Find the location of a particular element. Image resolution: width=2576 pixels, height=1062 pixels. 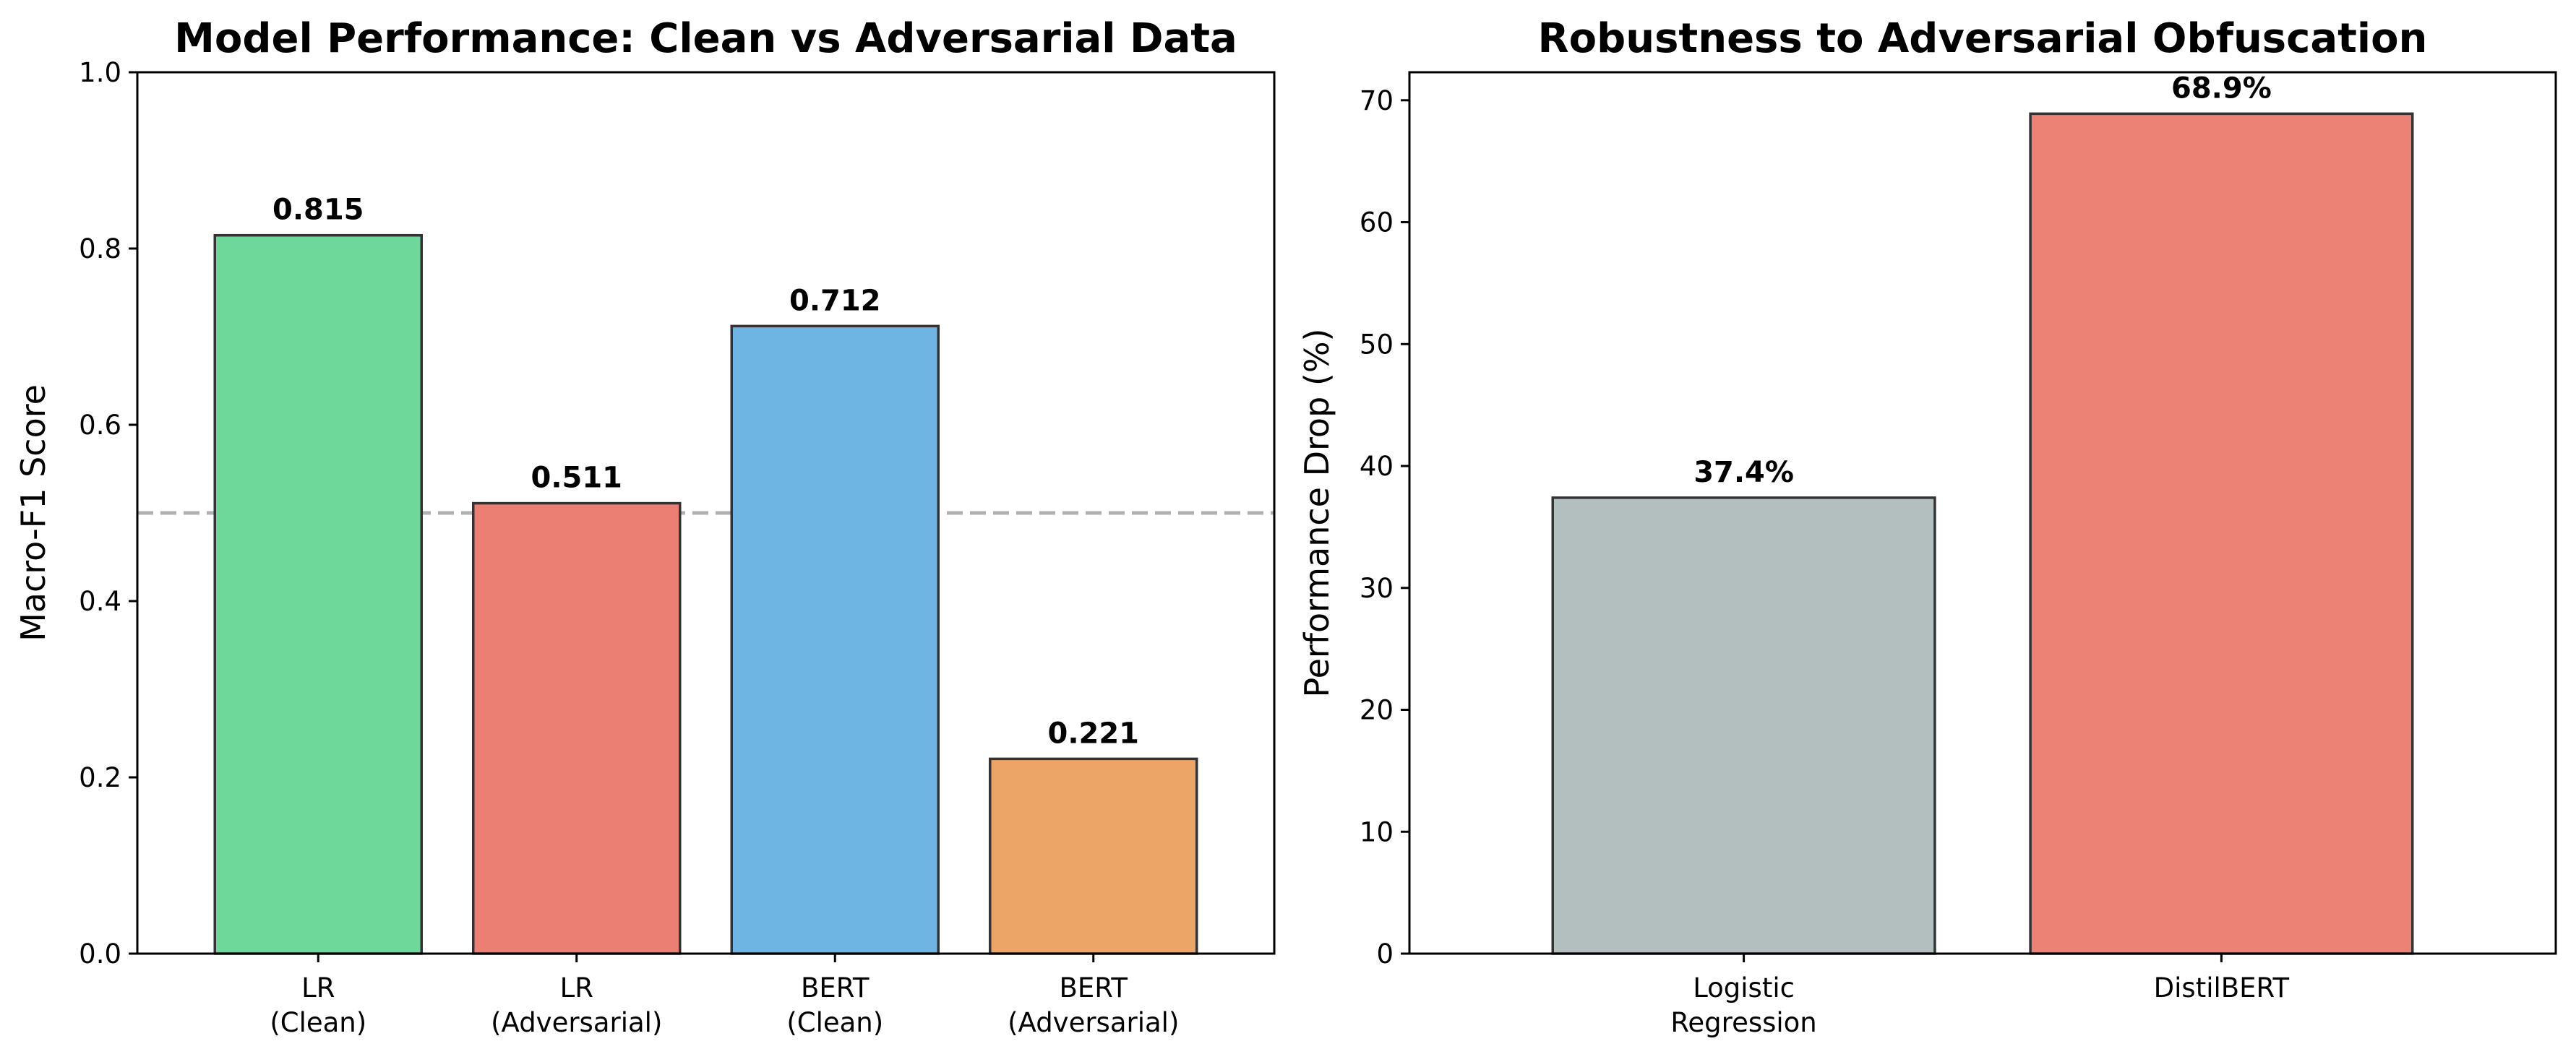

data-label: 0.712 is located at coordinates (835, 300).